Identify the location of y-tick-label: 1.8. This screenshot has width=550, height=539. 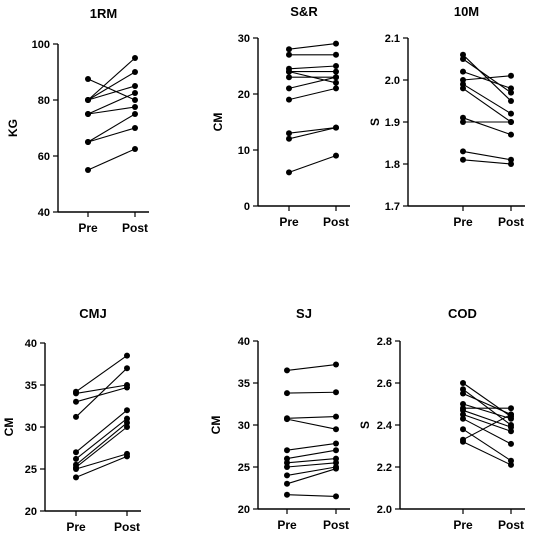
(392, 165).